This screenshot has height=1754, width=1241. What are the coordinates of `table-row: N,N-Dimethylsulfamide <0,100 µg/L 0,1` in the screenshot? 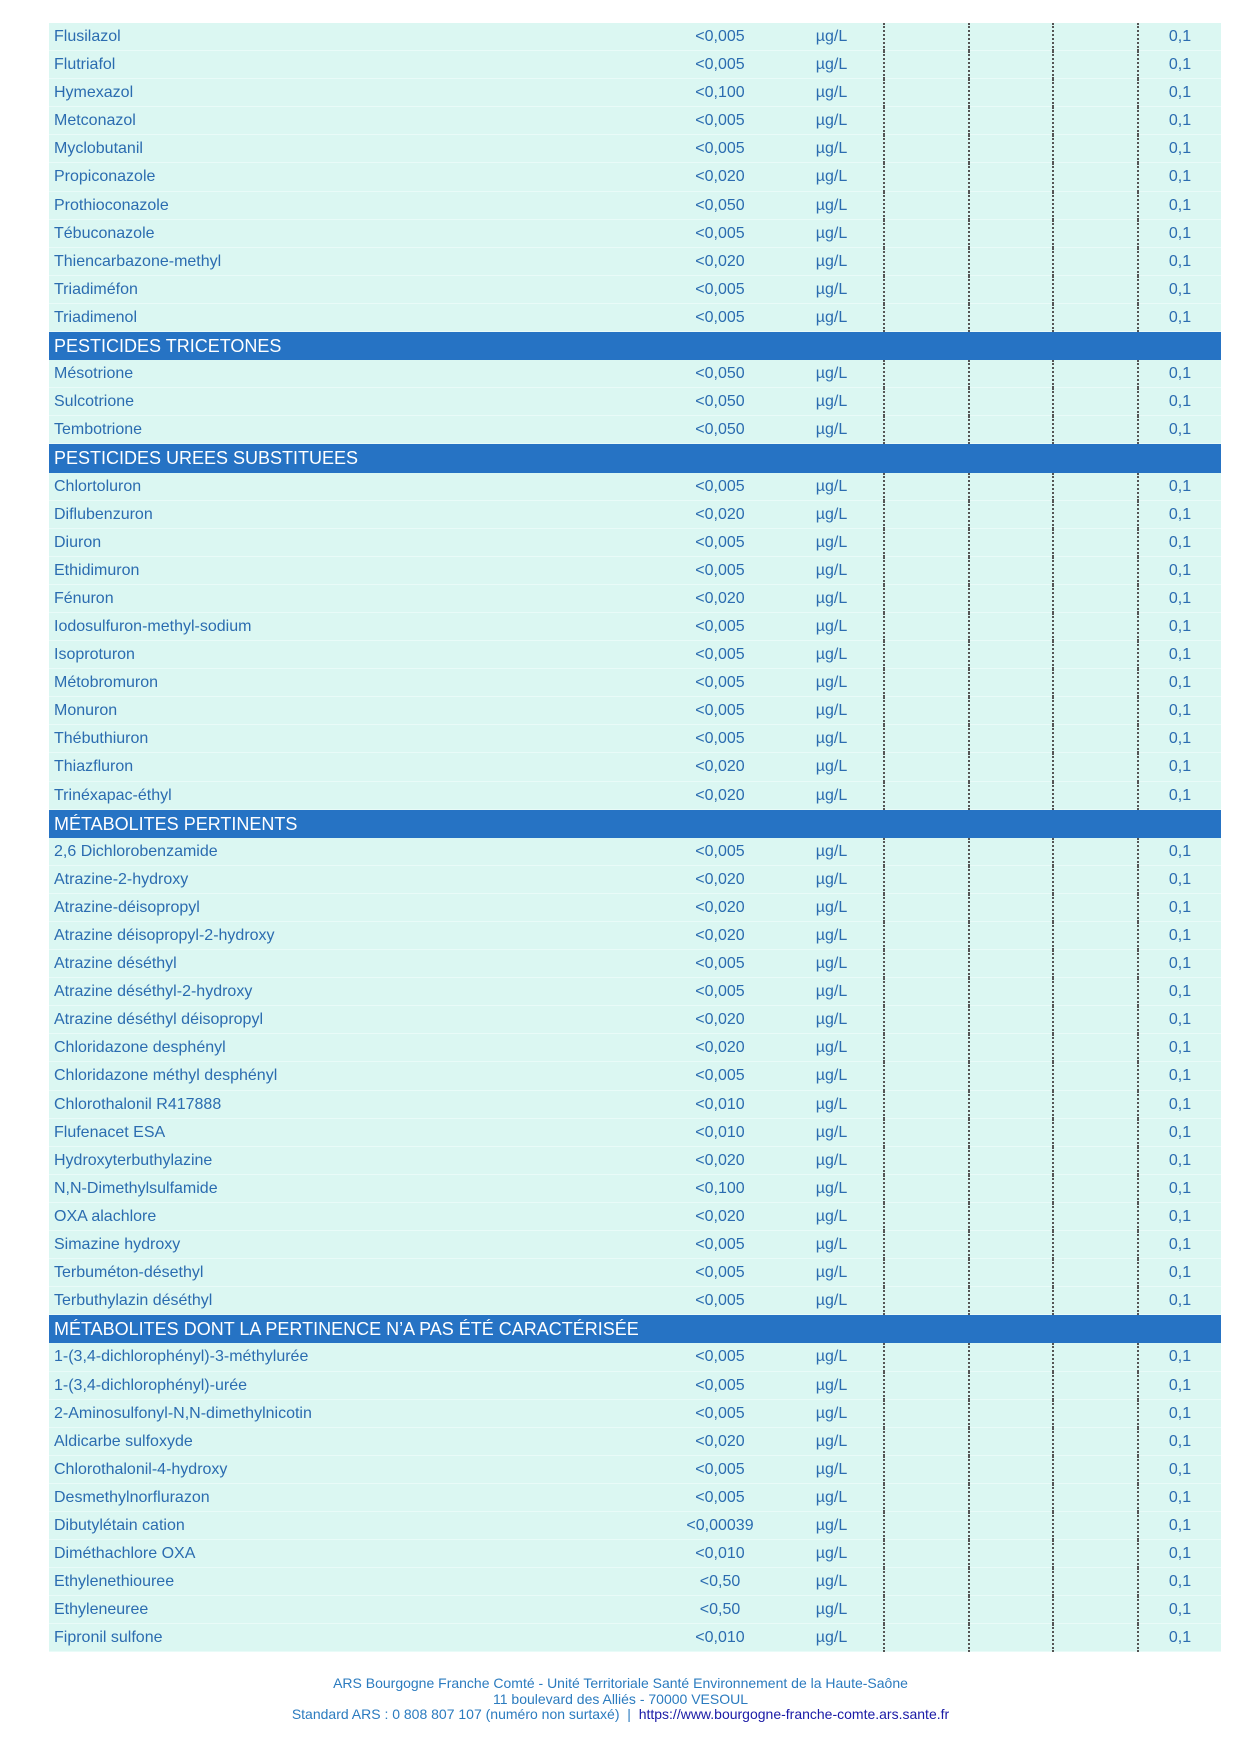 It's located at (635, 1188).